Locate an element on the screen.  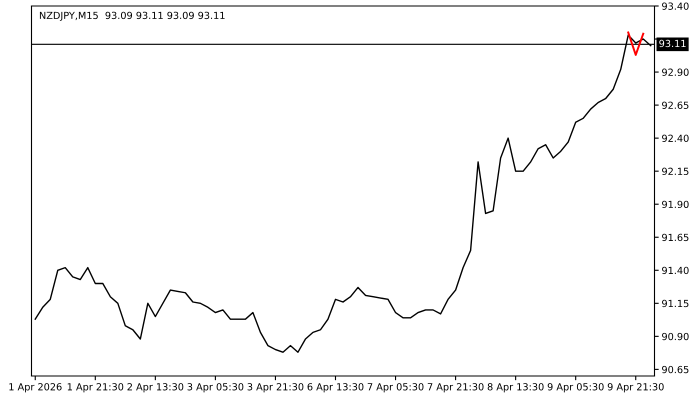
y-tick-label: 90.90 is located at coordinates (675, 336).